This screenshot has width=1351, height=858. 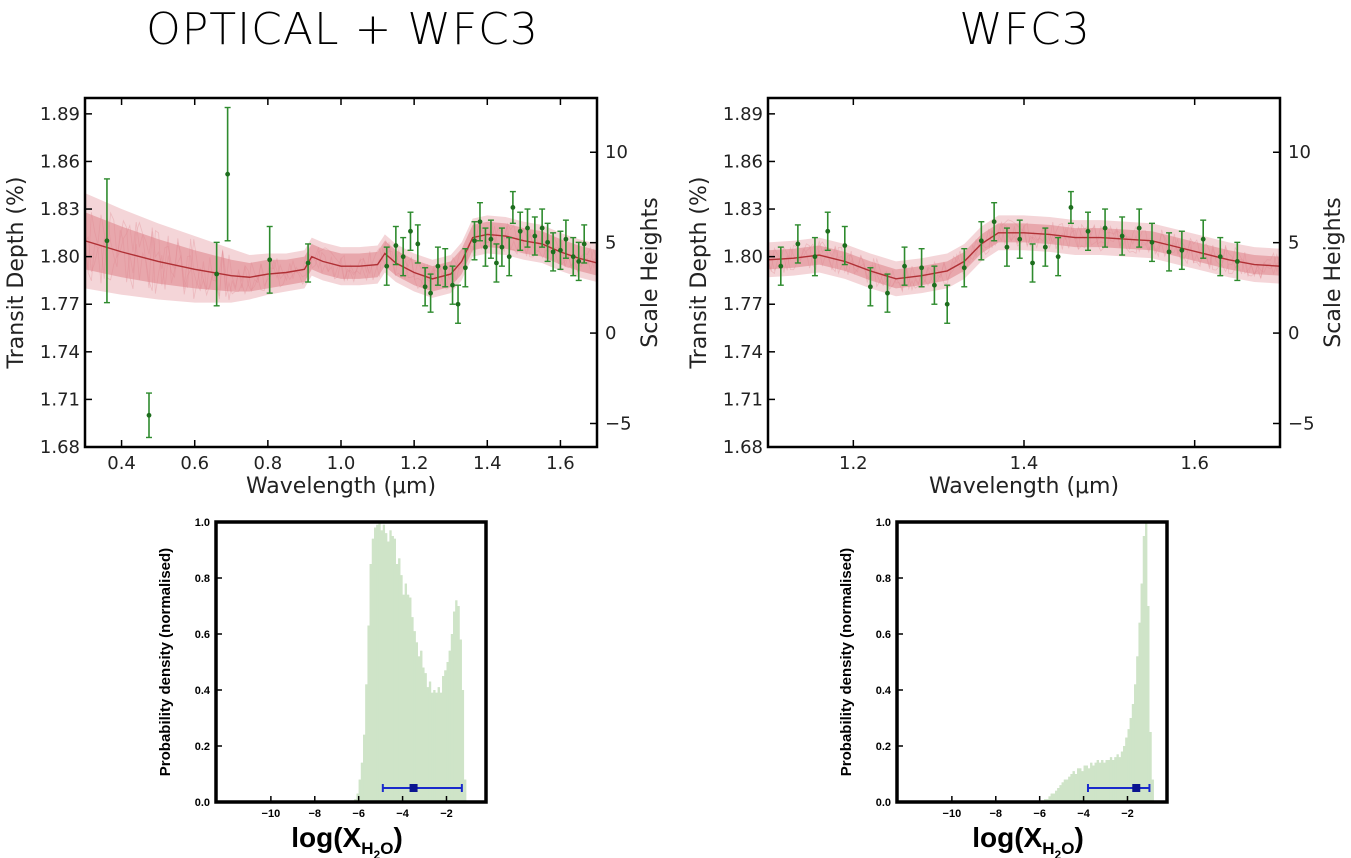 What do you see at coordinates (202, 747) in the screenshot?
I see `y-tick-label: 0.2` at bounding box center [202, 747].